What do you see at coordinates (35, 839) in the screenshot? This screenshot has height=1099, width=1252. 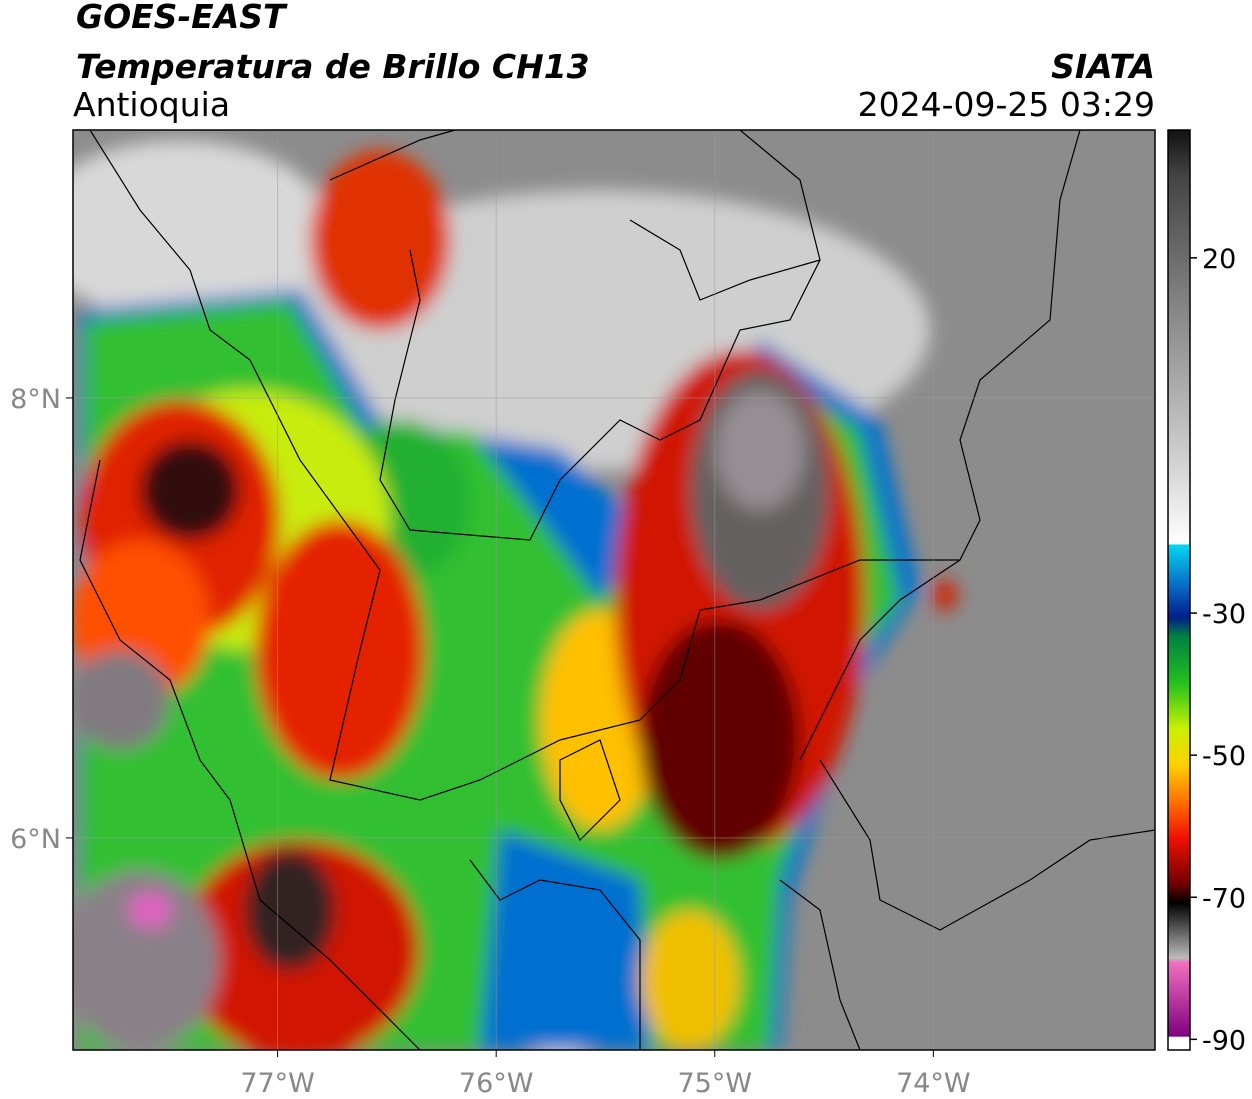 I see `lat-label: 6°N` at bounding box center [35, 839].